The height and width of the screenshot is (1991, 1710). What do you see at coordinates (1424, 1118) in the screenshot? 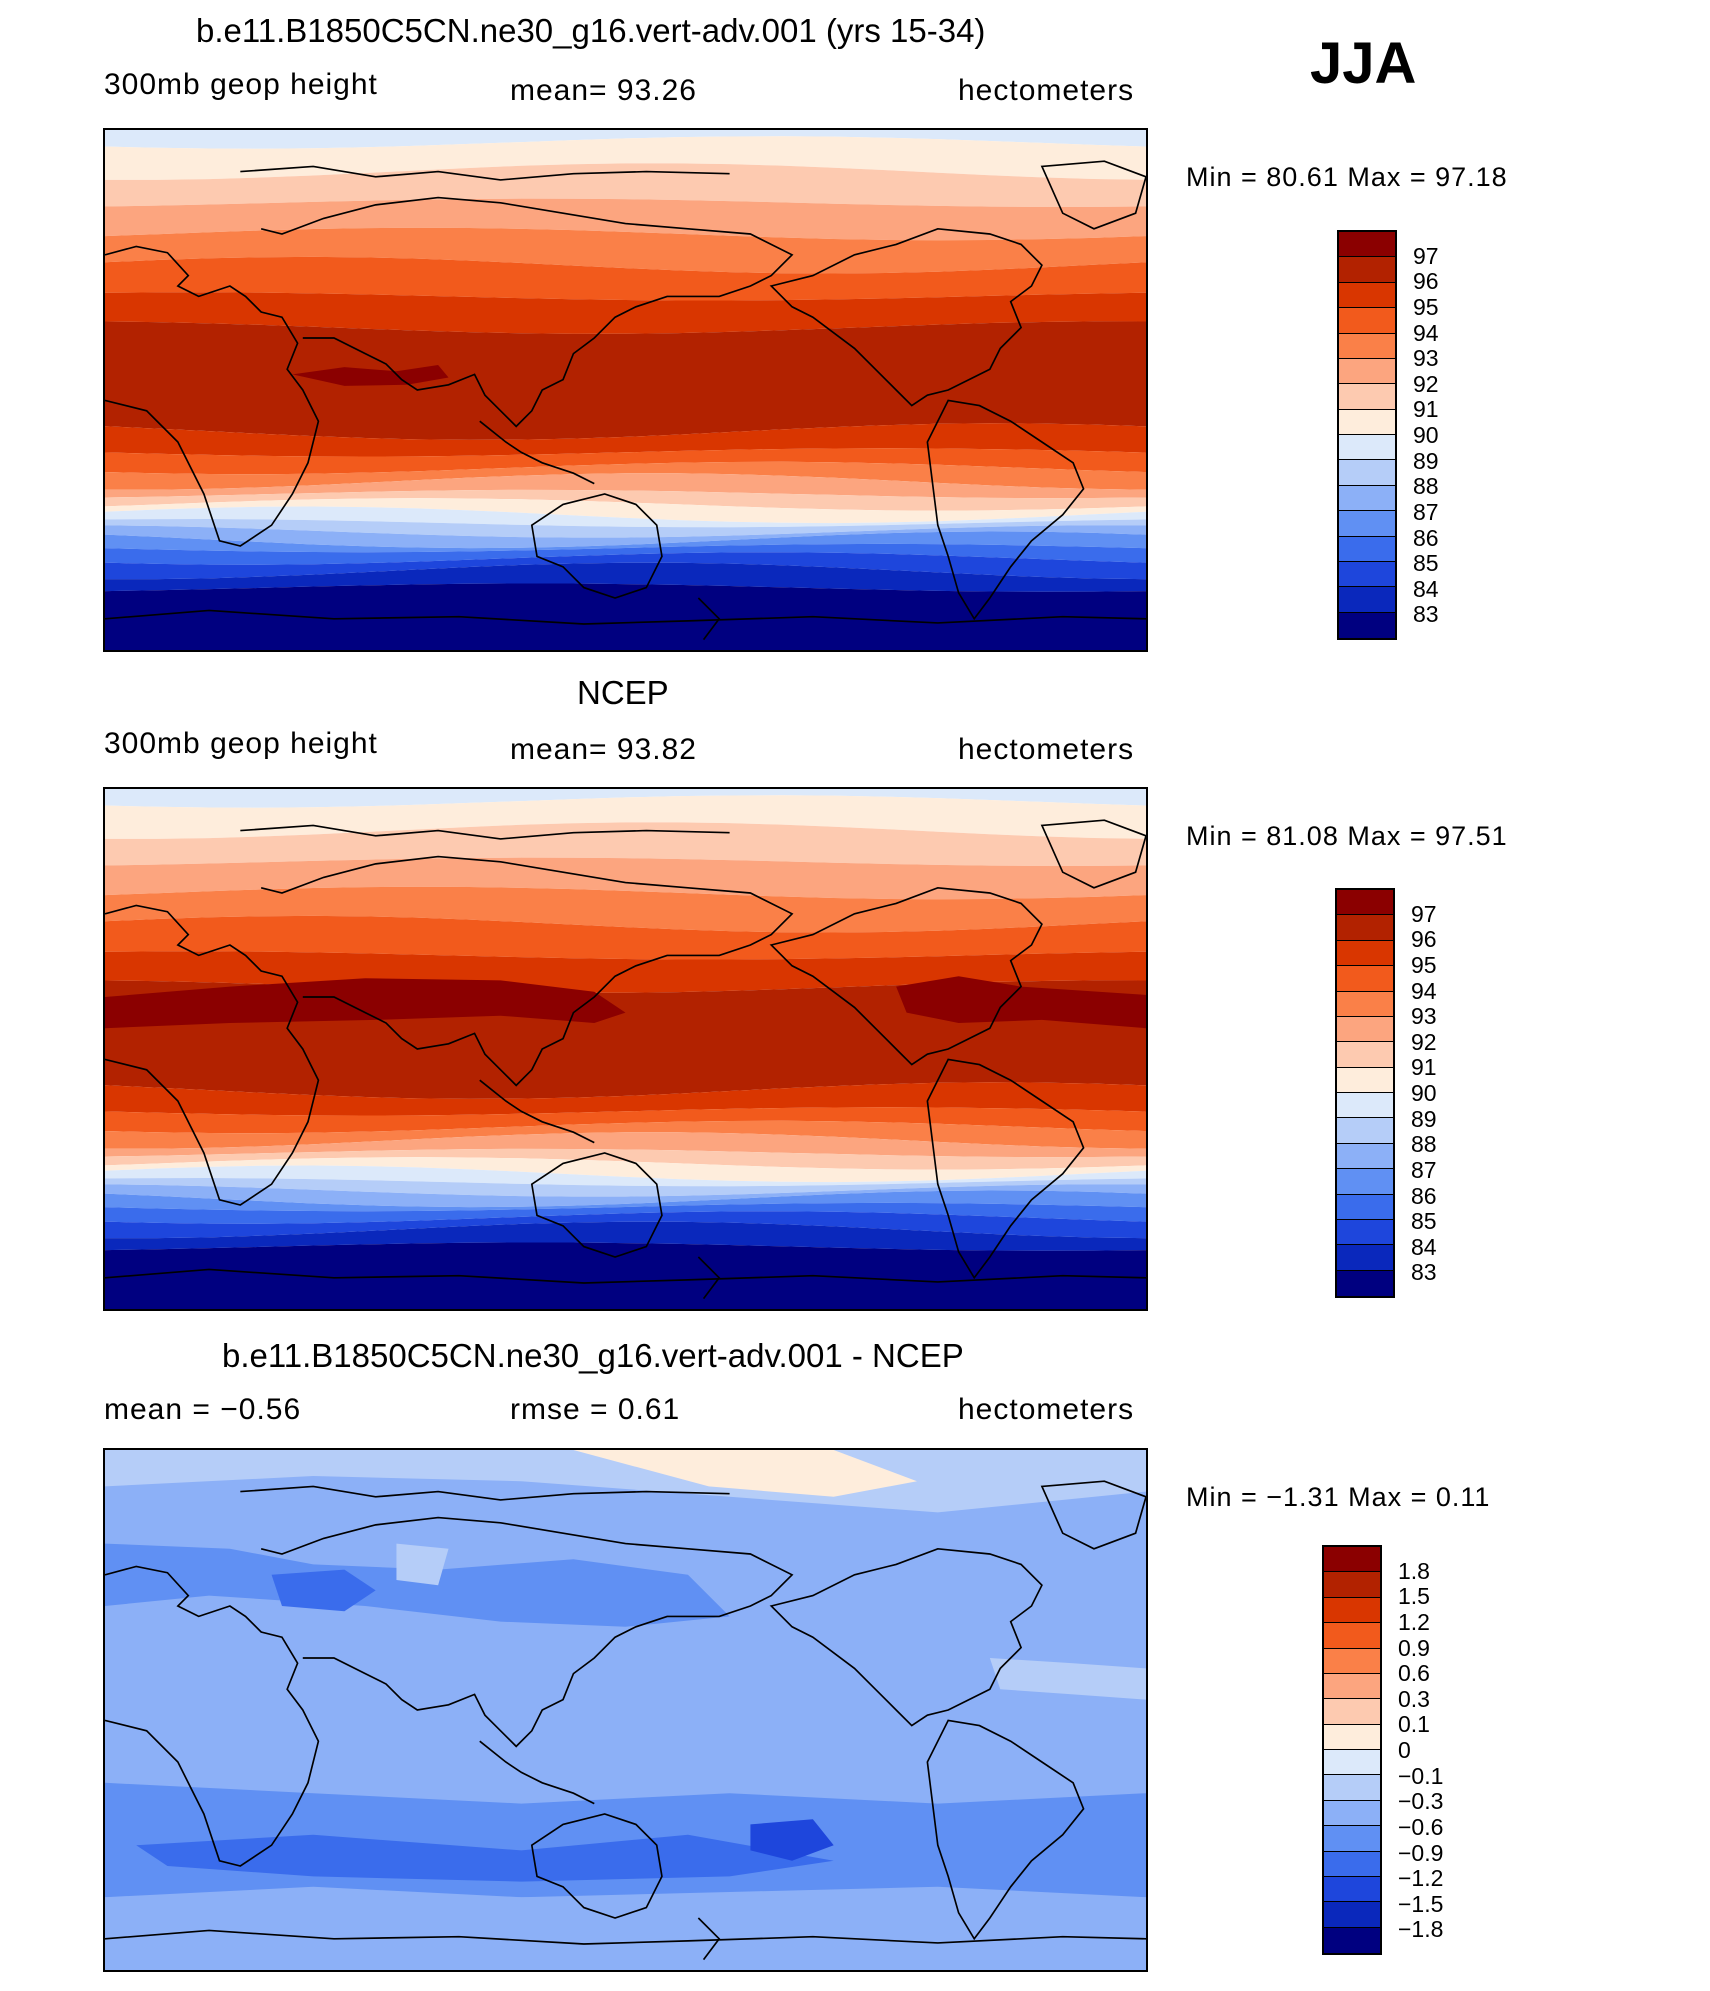
I see `colorbar-tick-label: 89` at bounding box center [1424, 1118].